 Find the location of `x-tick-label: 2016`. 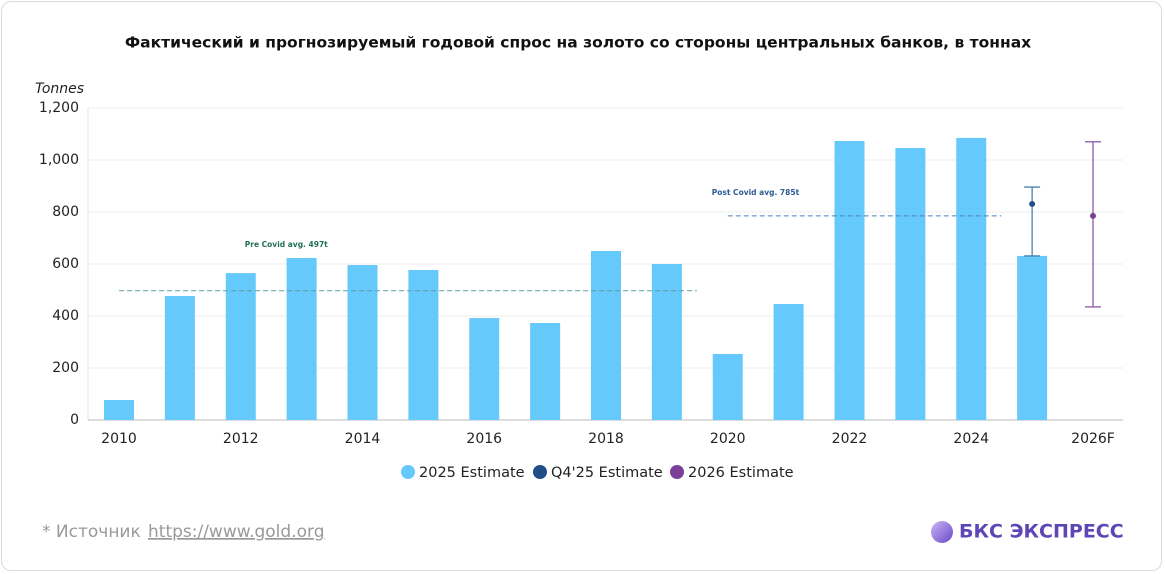

x-tick-label: 2016 is located at coordinates (484, 439).